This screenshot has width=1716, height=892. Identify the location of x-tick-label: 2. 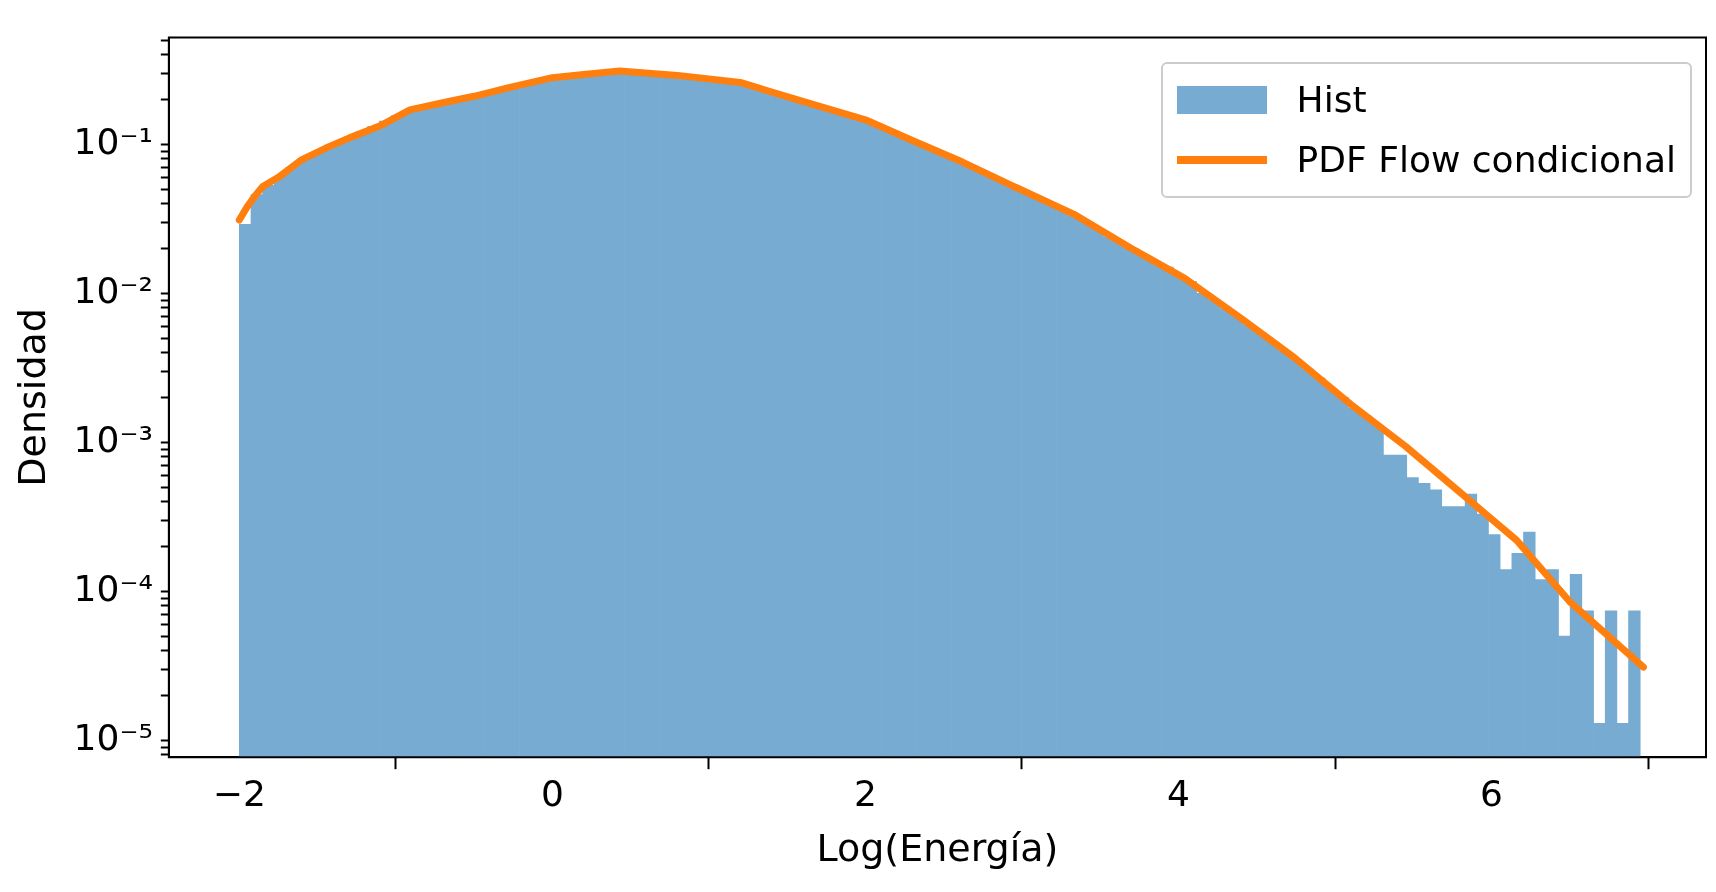
(865, 794).